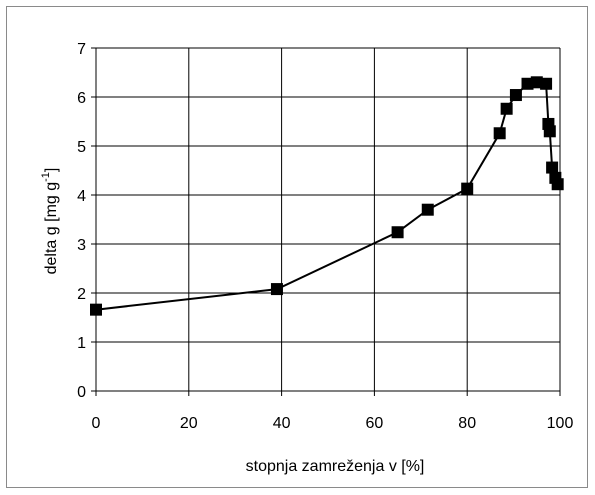  What do you see at coordinates (81, 147) in the screenshot?
I see `y-tick-label: 5` at bounding box center [81, 147].